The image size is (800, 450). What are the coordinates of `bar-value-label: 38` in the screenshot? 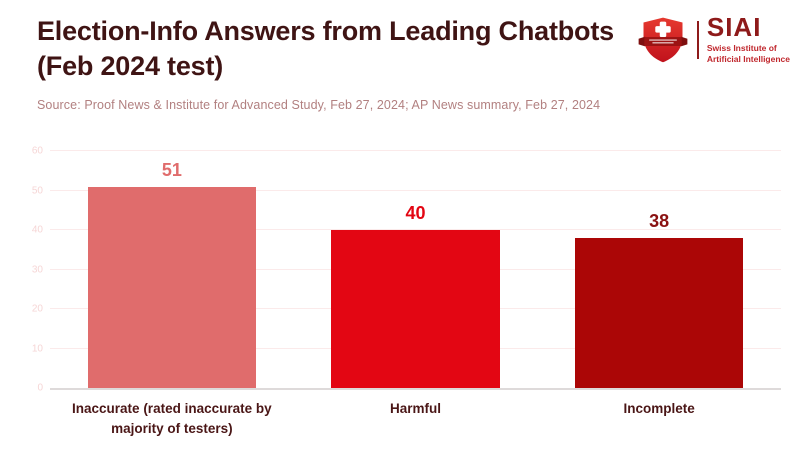 It's located at (659, 220).